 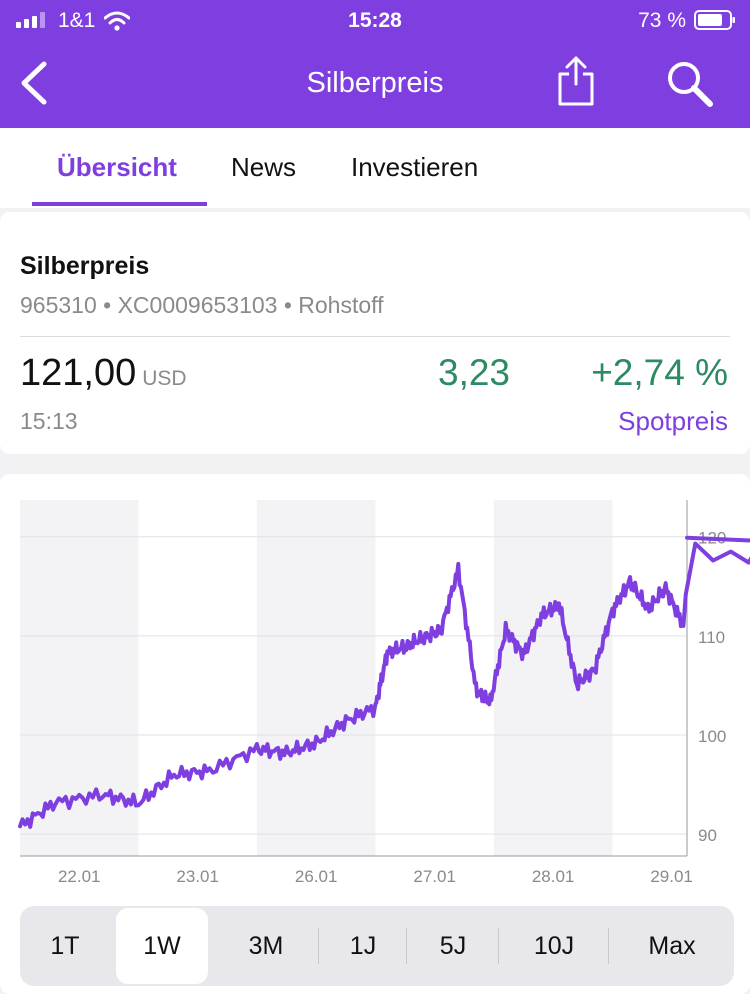 What do you see at coordinates (264, 167) in the screenshot?
I see `tab-news: News` at bounding box center [264, 167].